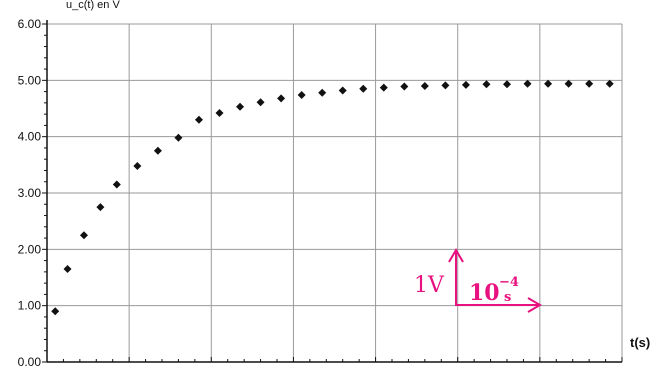 Image resolution: width=660 pixels, height=367 pixels. I want to click on scale-annotation: 1V 10 −4 s, so click(478, 280).